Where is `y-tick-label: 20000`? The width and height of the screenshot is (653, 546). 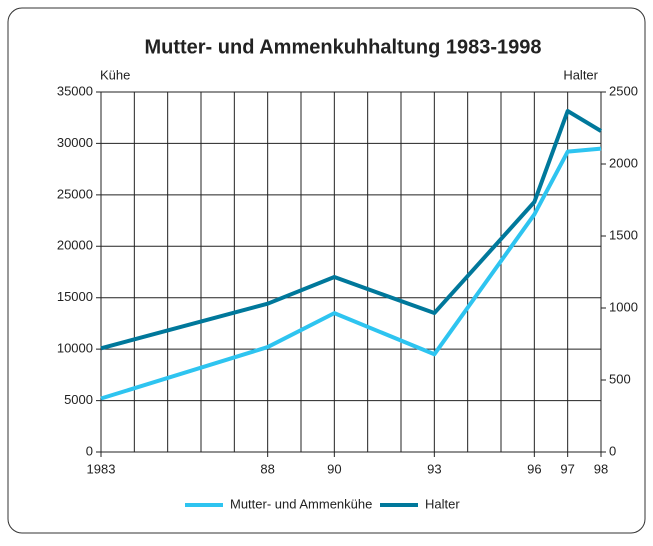 y-tick-label: 20000 is located at coordinates (75, 245).